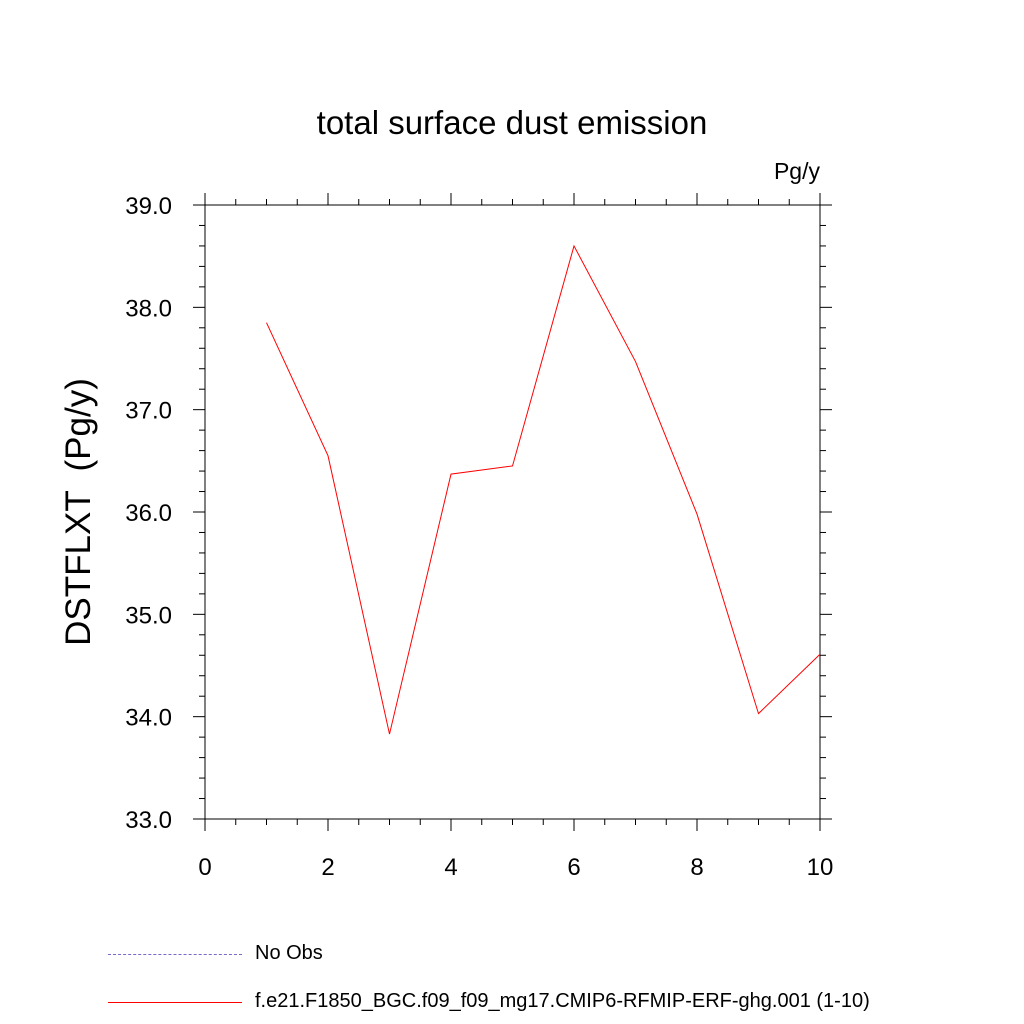 The height and width of the screenshot is (1024, 1024). Describe the element at coordinates (148, 411) in the screenshot. I see `y-tick-label: 37.0` at that location.